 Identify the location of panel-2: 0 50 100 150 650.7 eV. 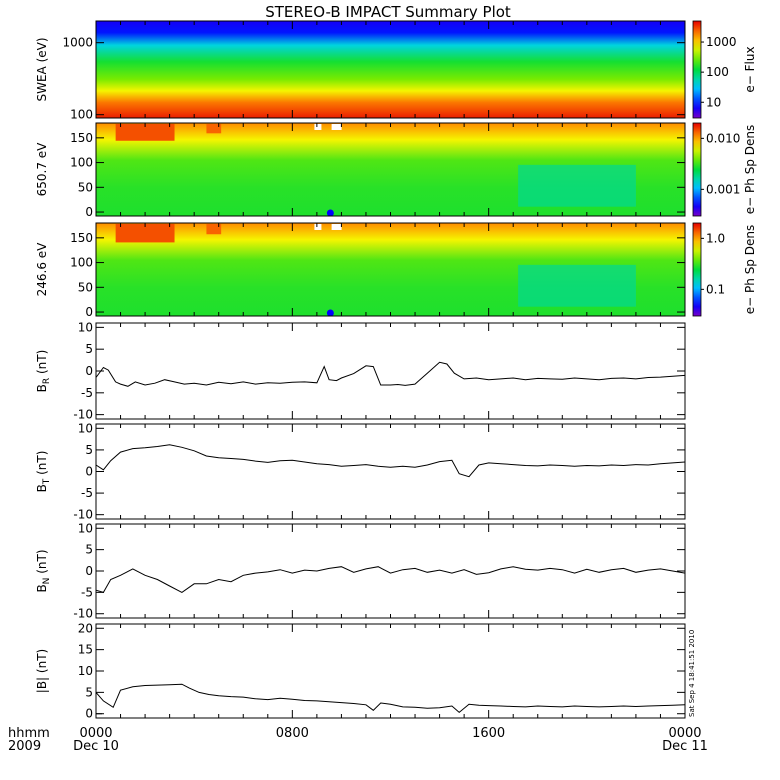
(360, 170).